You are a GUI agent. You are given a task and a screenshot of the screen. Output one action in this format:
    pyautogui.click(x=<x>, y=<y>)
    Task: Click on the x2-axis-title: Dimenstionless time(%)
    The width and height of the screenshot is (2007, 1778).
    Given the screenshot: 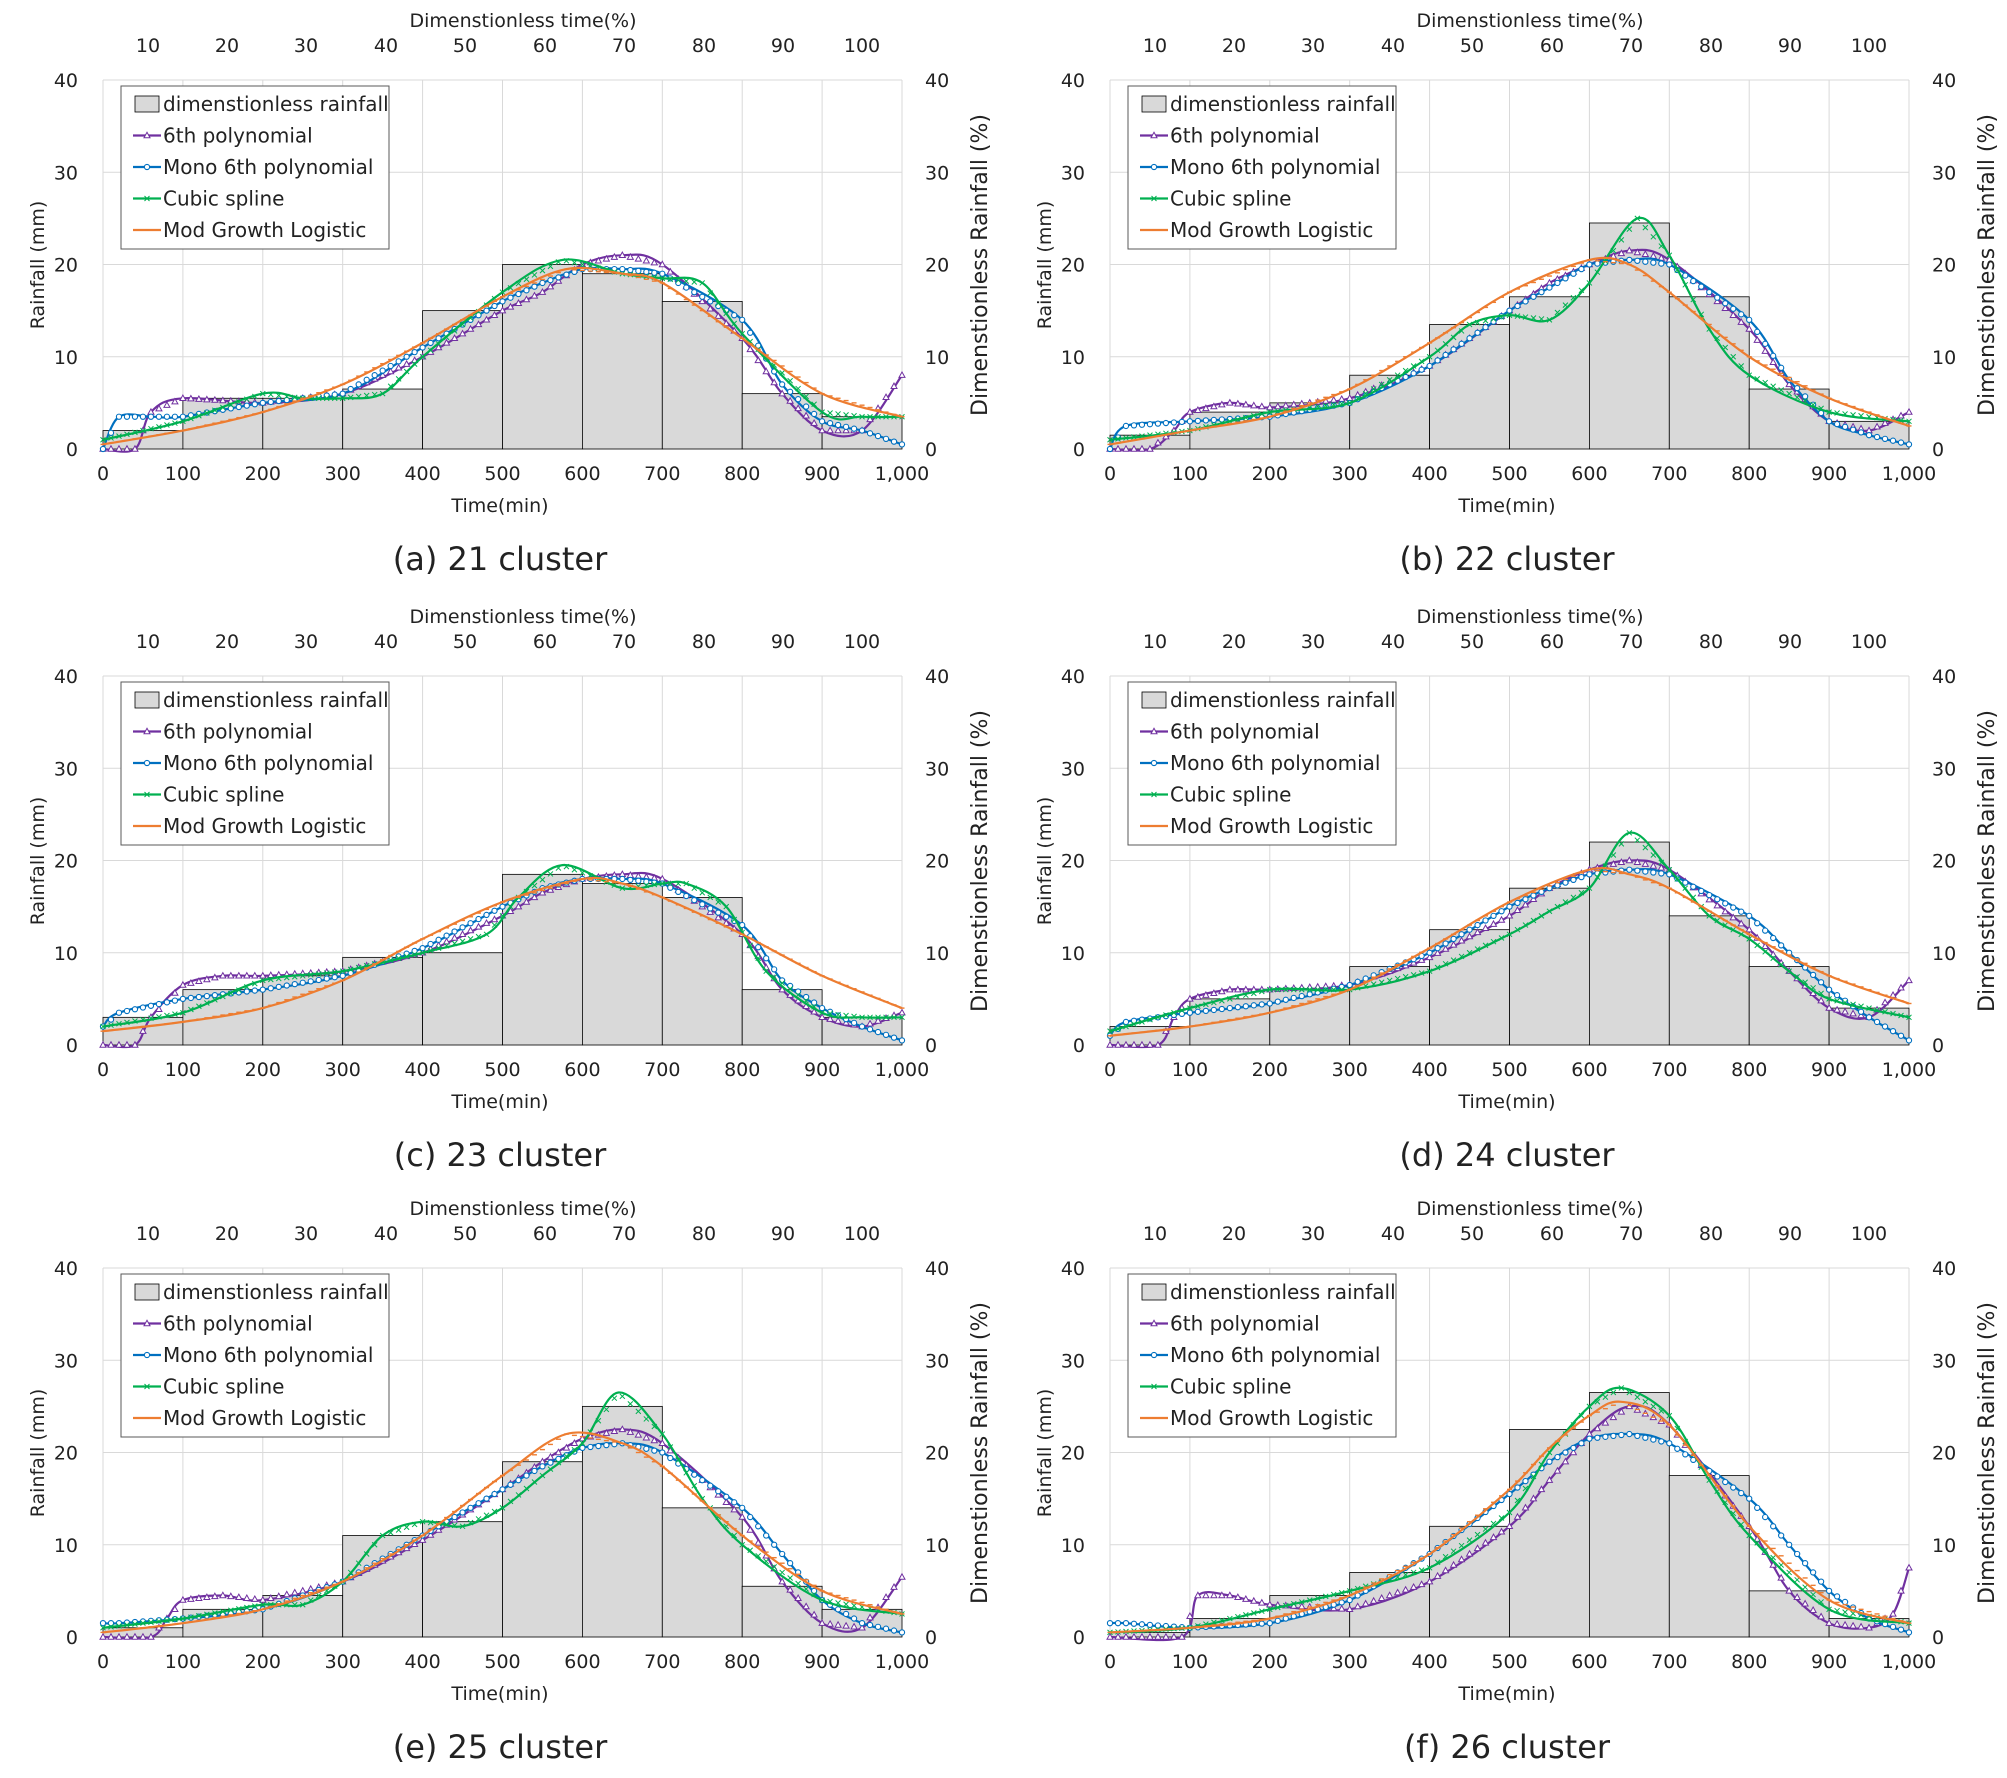 What is the action you would take?
    pyautogui.click(x=522, y=617)
    